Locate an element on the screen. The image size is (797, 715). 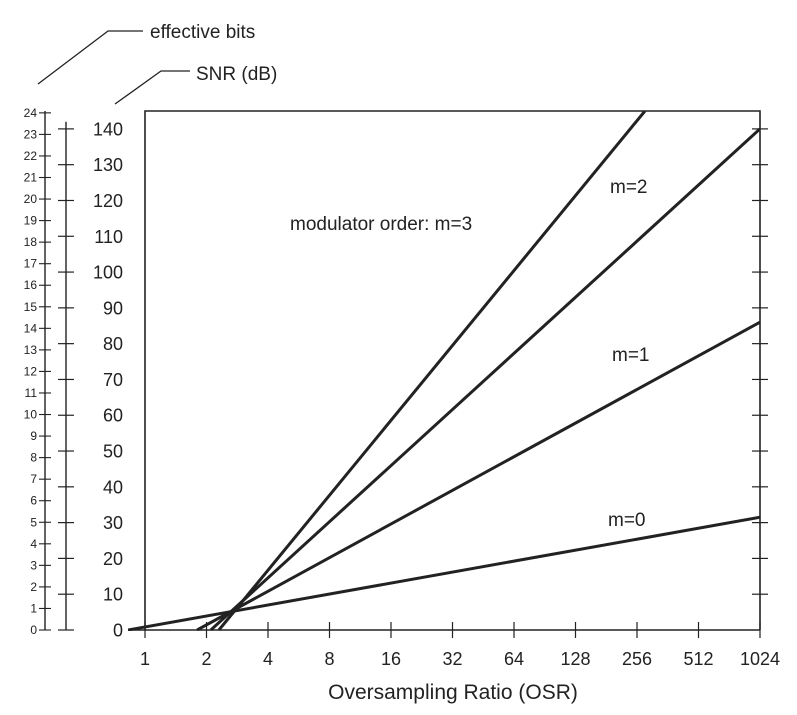
x-tick-label: 64 is located at coordinates (514, 659).